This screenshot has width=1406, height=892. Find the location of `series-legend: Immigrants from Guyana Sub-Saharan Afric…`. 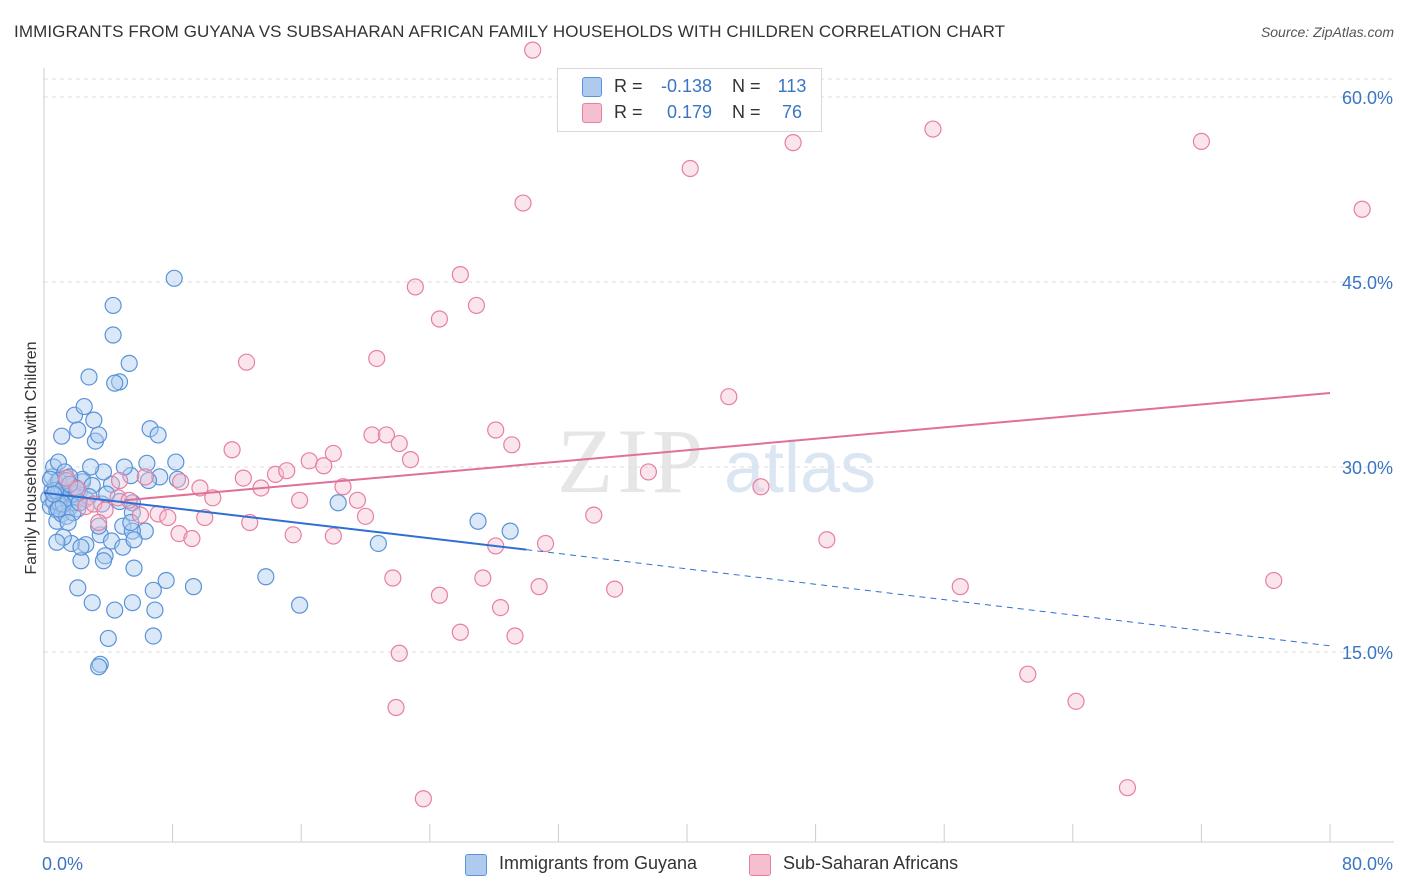

series-legend: Immigrants from Guyana Sub-Saharan Afric… is located at coordinates (703, 864).